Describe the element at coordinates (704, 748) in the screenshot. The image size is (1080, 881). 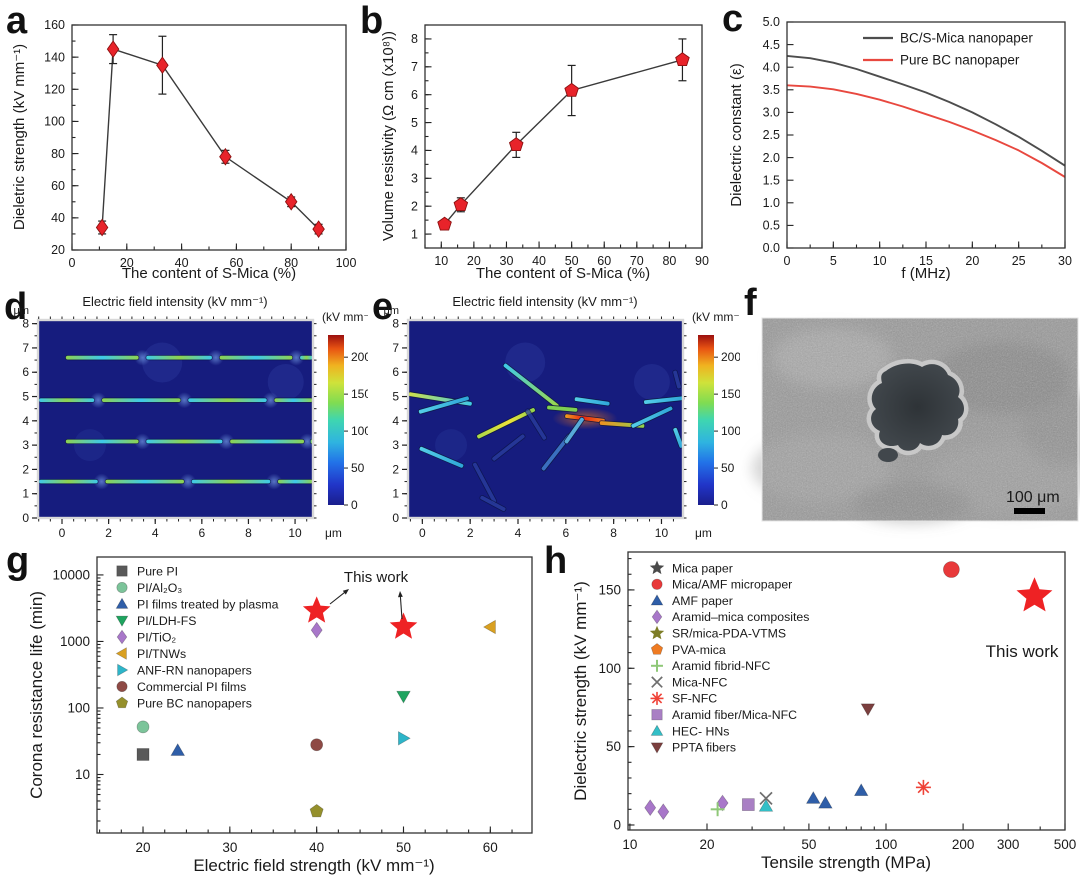
I see `svg-text: PPTA fibers` at that location.